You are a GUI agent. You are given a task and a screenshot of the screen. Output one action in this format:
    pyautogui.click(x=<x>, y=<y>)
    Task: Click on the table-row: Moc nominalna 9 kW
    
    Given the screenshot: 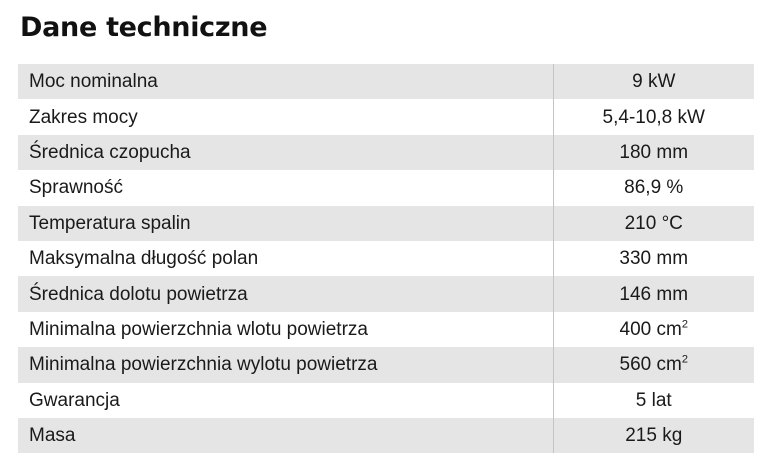 What is the action you would take?
    pyautogui.click(x=386, y=82)
    